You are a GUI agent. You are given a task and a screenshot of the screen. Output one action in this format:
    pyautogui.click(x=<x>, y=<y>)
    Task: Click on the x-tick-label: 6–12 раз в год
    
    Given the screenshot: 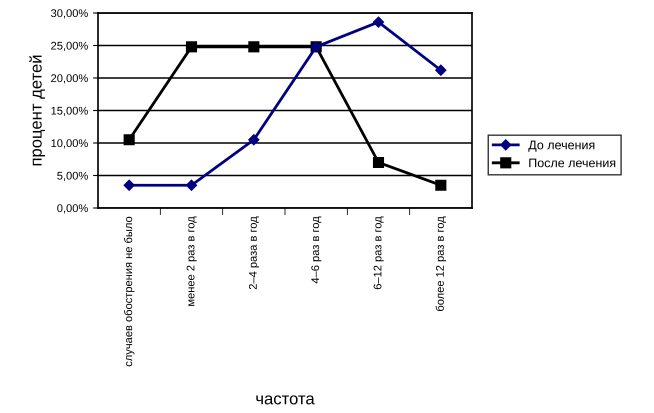 What is the action you would take?
    pyautogui.click(x=379, y=253)
    